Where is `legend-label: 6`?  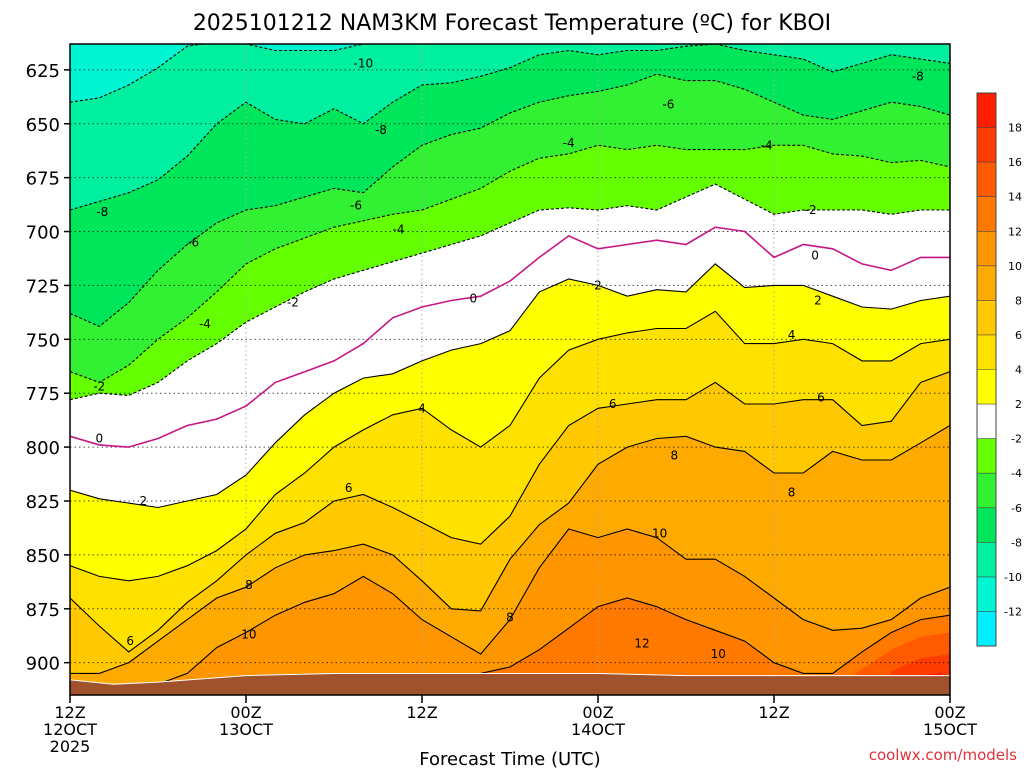 legend-label: 6 is located at coordinates (1018, 335).